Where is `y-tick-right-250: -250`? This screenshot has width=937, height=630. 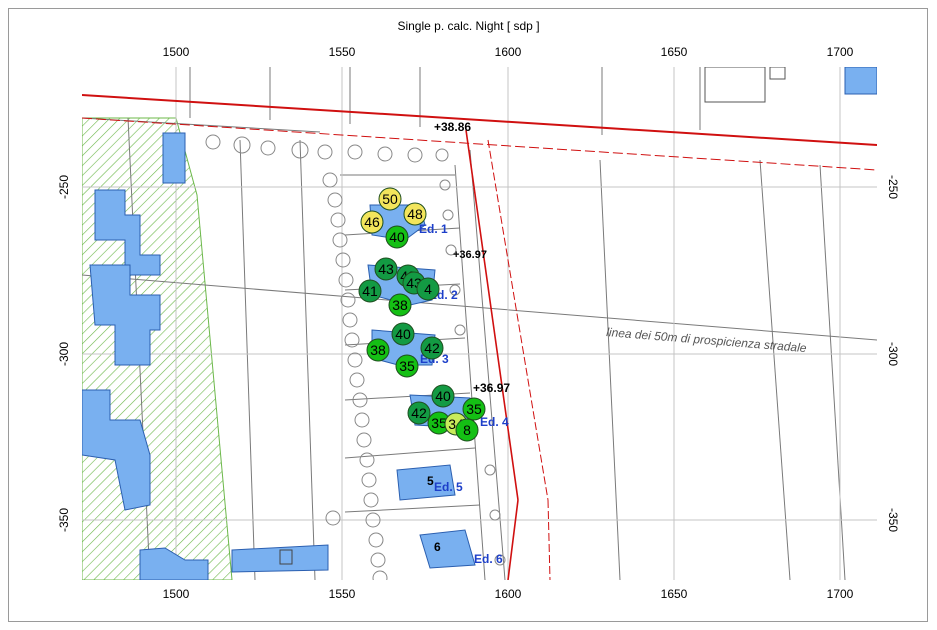 y-tick-right-250: -250 is located at coordinates (893, 187).